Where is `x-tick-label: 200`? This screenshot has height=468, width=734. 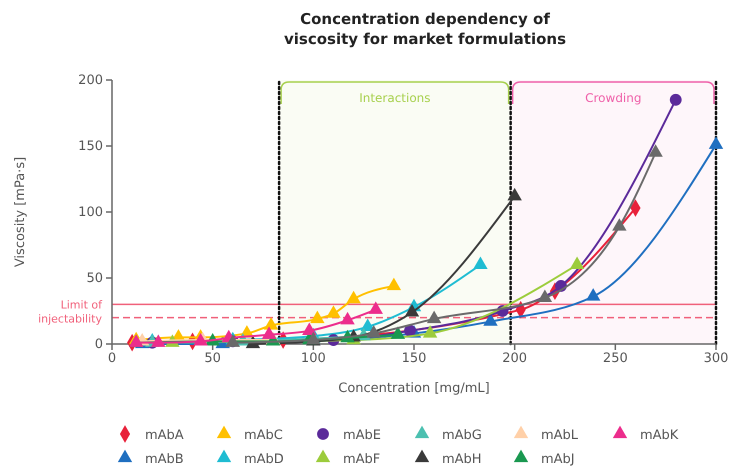
x-tick-label: 200 is located at coordinates (515, 358).